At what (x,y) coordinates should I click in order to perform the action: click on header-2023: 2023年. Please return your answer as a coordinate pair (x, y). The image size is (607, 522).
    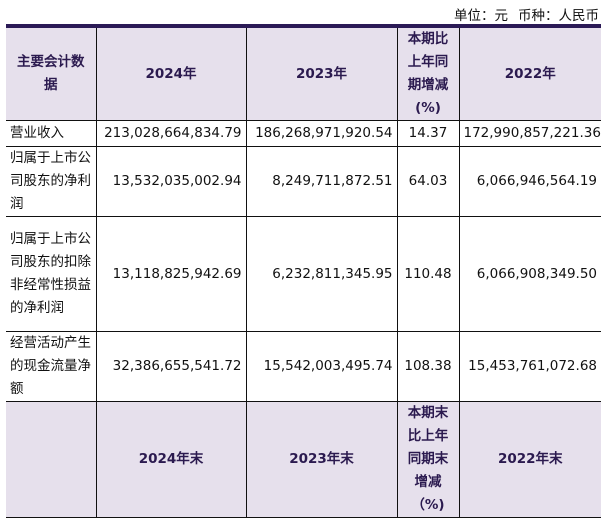
    Looking at the image, I should click on (321, 72).